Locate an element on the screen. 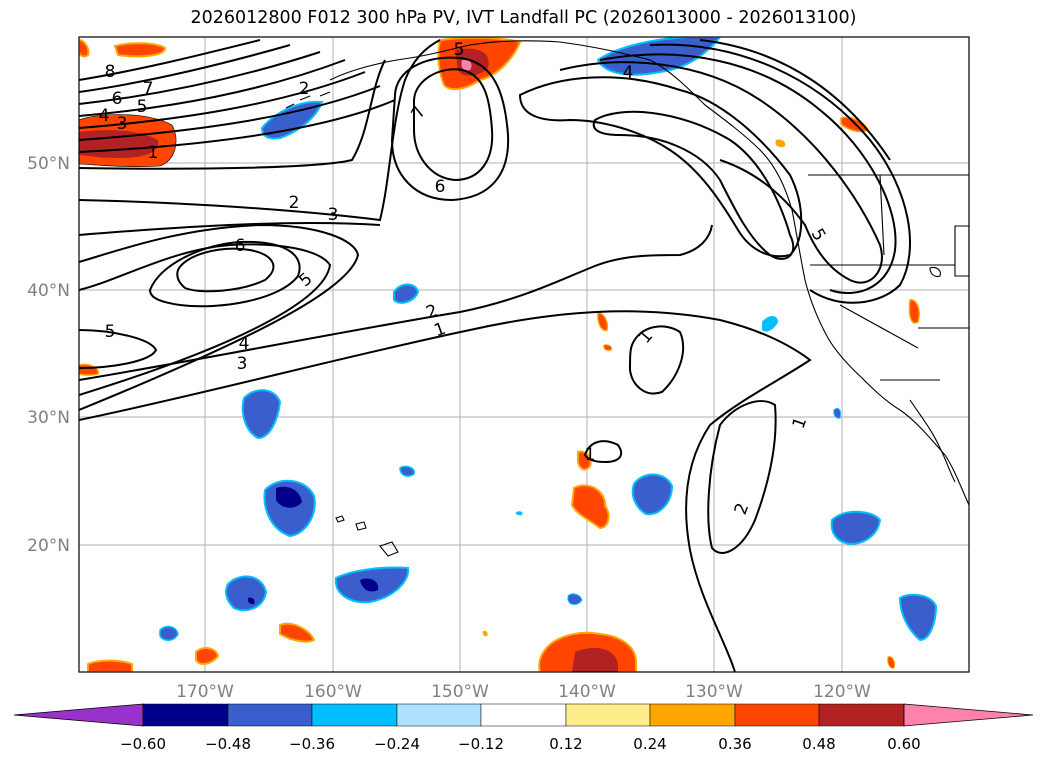  colorbar-tick-label: 0.48 is located at coordinates (818, 744).